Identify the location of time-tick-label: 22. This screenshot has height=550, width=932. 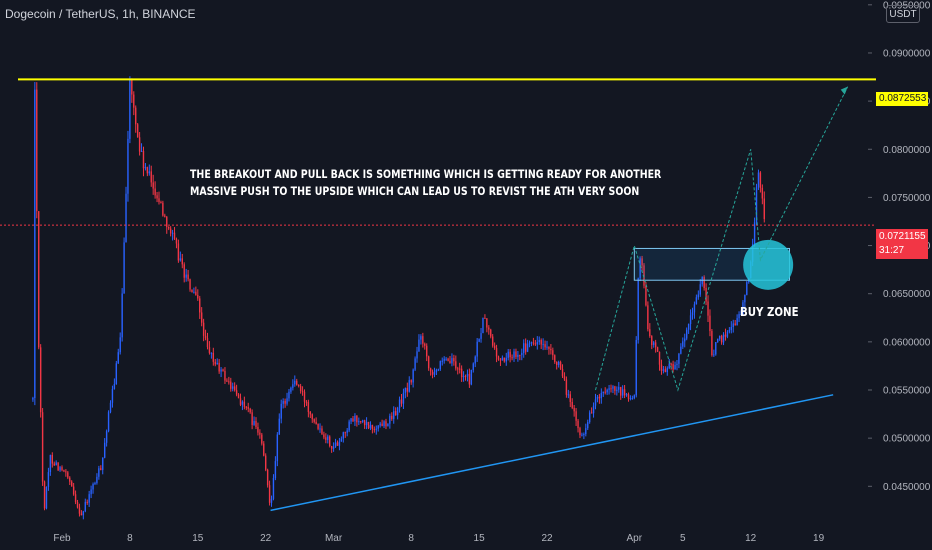
(547, 538).